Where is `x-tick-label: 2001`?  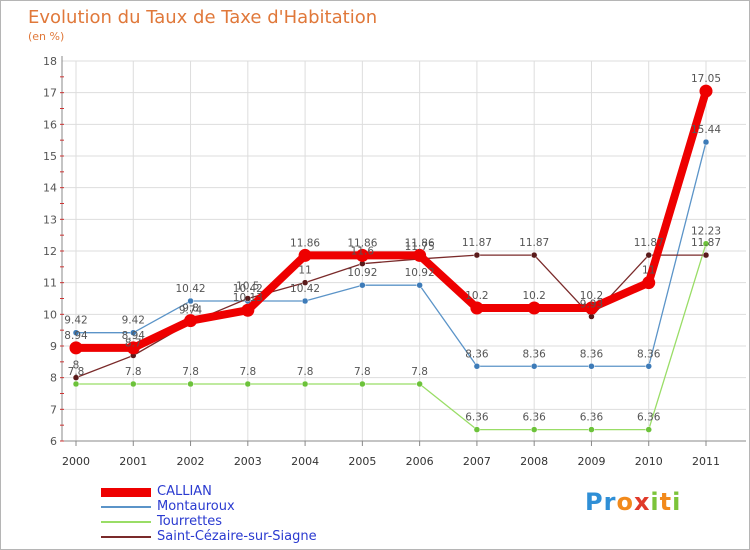 x-tick-label: 2001 is located at coordinates (133, 461).